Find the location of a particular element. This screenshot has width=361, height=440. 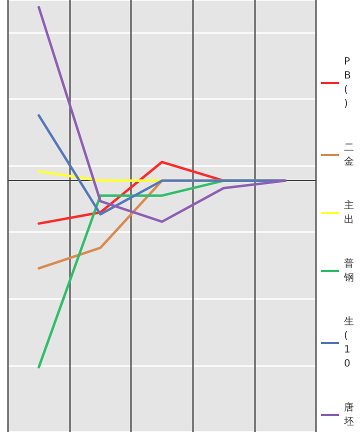

legend-label: 唐坯 is located at coordinates (348, 415).